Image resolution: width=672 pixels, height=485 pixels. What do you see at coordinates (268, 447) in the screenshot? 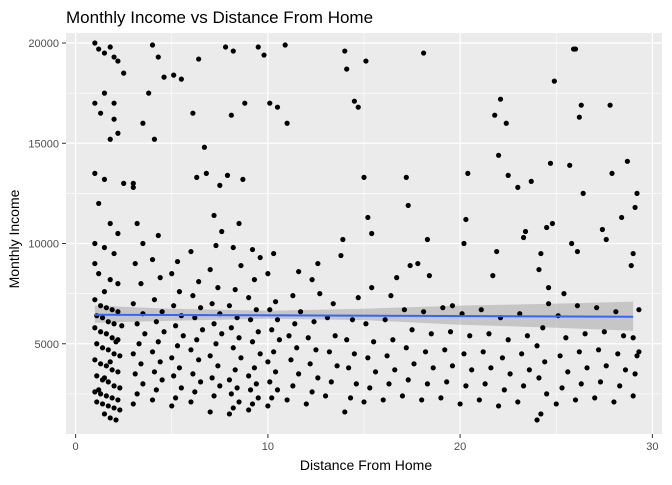
I see `x-tick-label: 10` at bounding box center [268, 447].